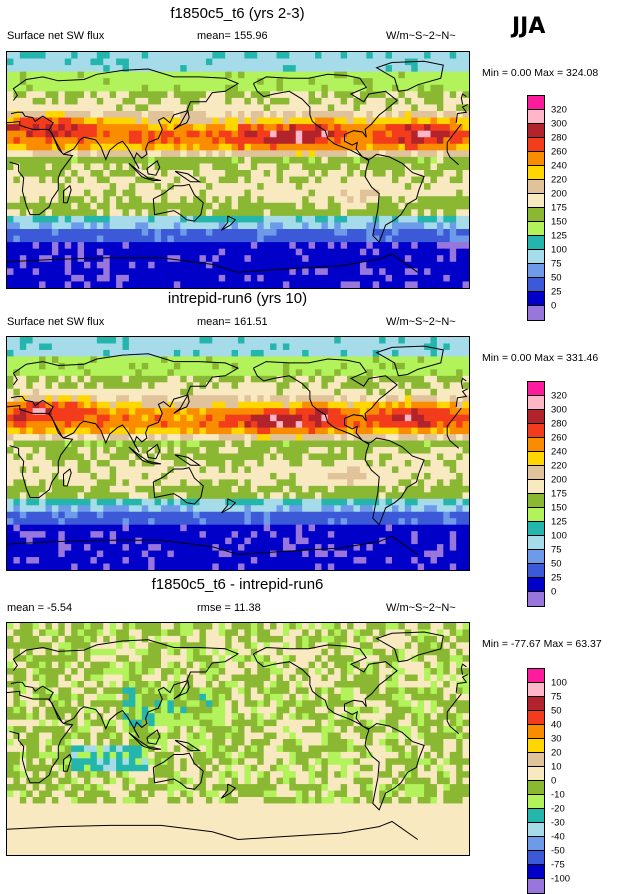 The width and height of the screenshot is (620, 894). What do you see at coordinates (558, 837) in the screenshot?
I see `colorbar-label: -40` at bounding box center [558, 837].